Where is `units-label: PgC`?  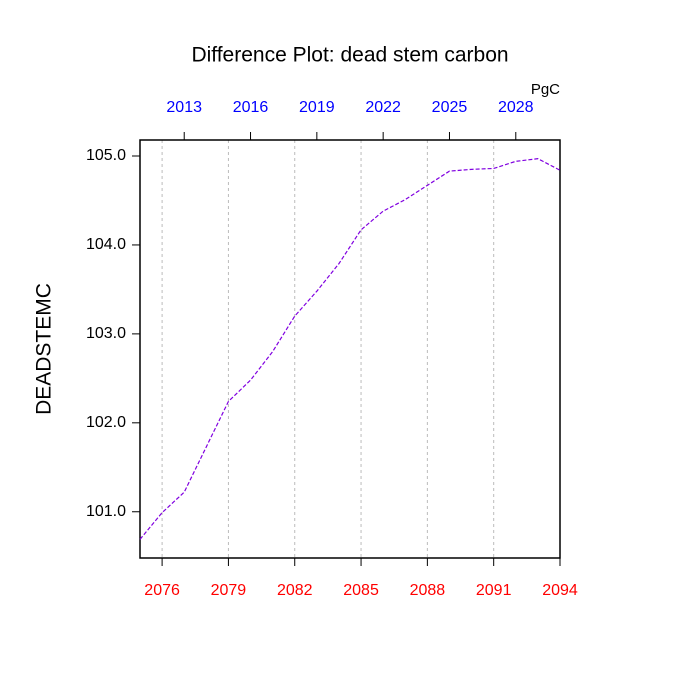 units-label: PgC is located at coordinates (545, 89).